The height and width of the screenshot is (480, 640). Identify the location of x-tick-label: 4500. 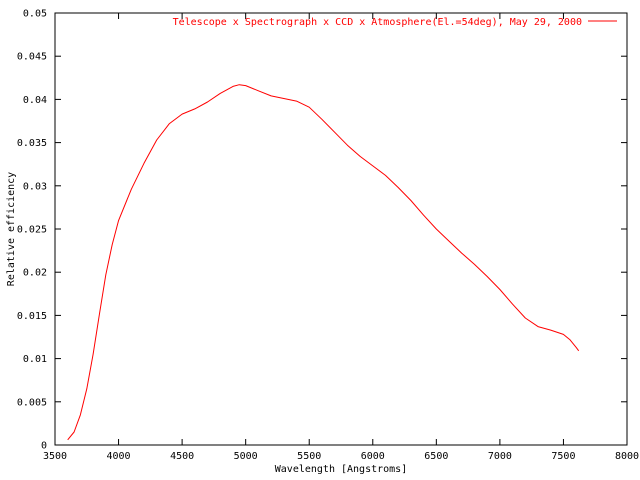
(182, 456).